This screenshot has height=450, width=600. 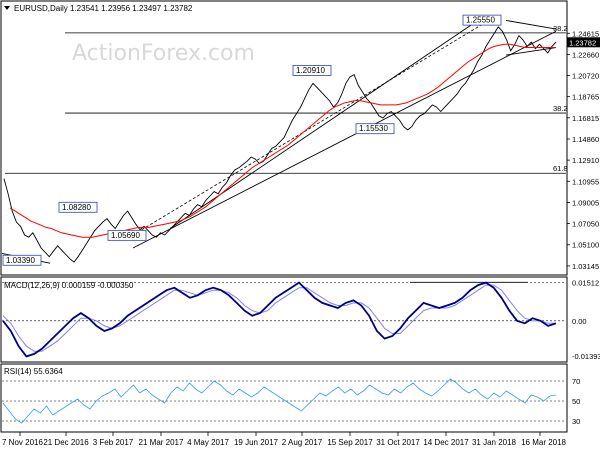 What do you see at coordinates (576, 381) in the screenshot?
I see `rsi-y-tick-label: 70` at bounding box center [576, 381].